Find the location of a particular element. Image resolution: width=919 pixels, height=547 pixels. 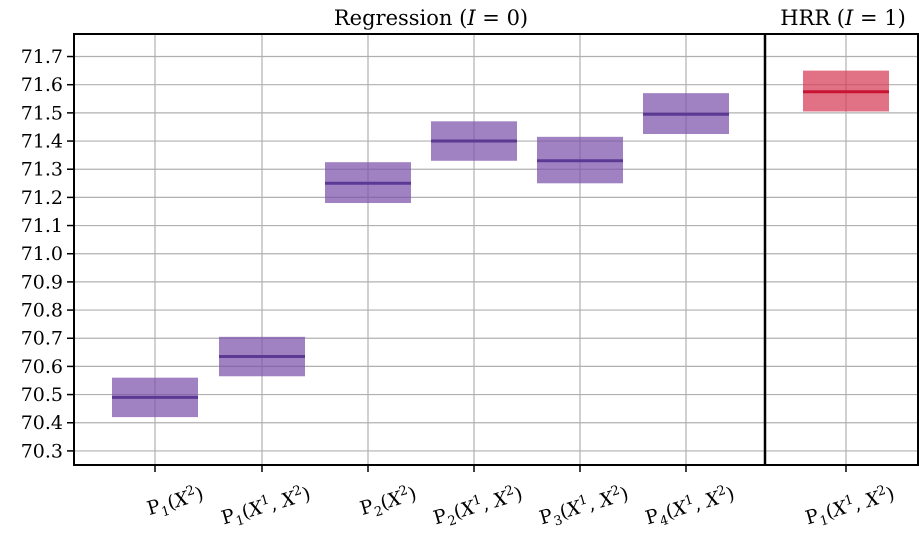

y-tick-label: 70.9 is located at coordinates (42, 282).